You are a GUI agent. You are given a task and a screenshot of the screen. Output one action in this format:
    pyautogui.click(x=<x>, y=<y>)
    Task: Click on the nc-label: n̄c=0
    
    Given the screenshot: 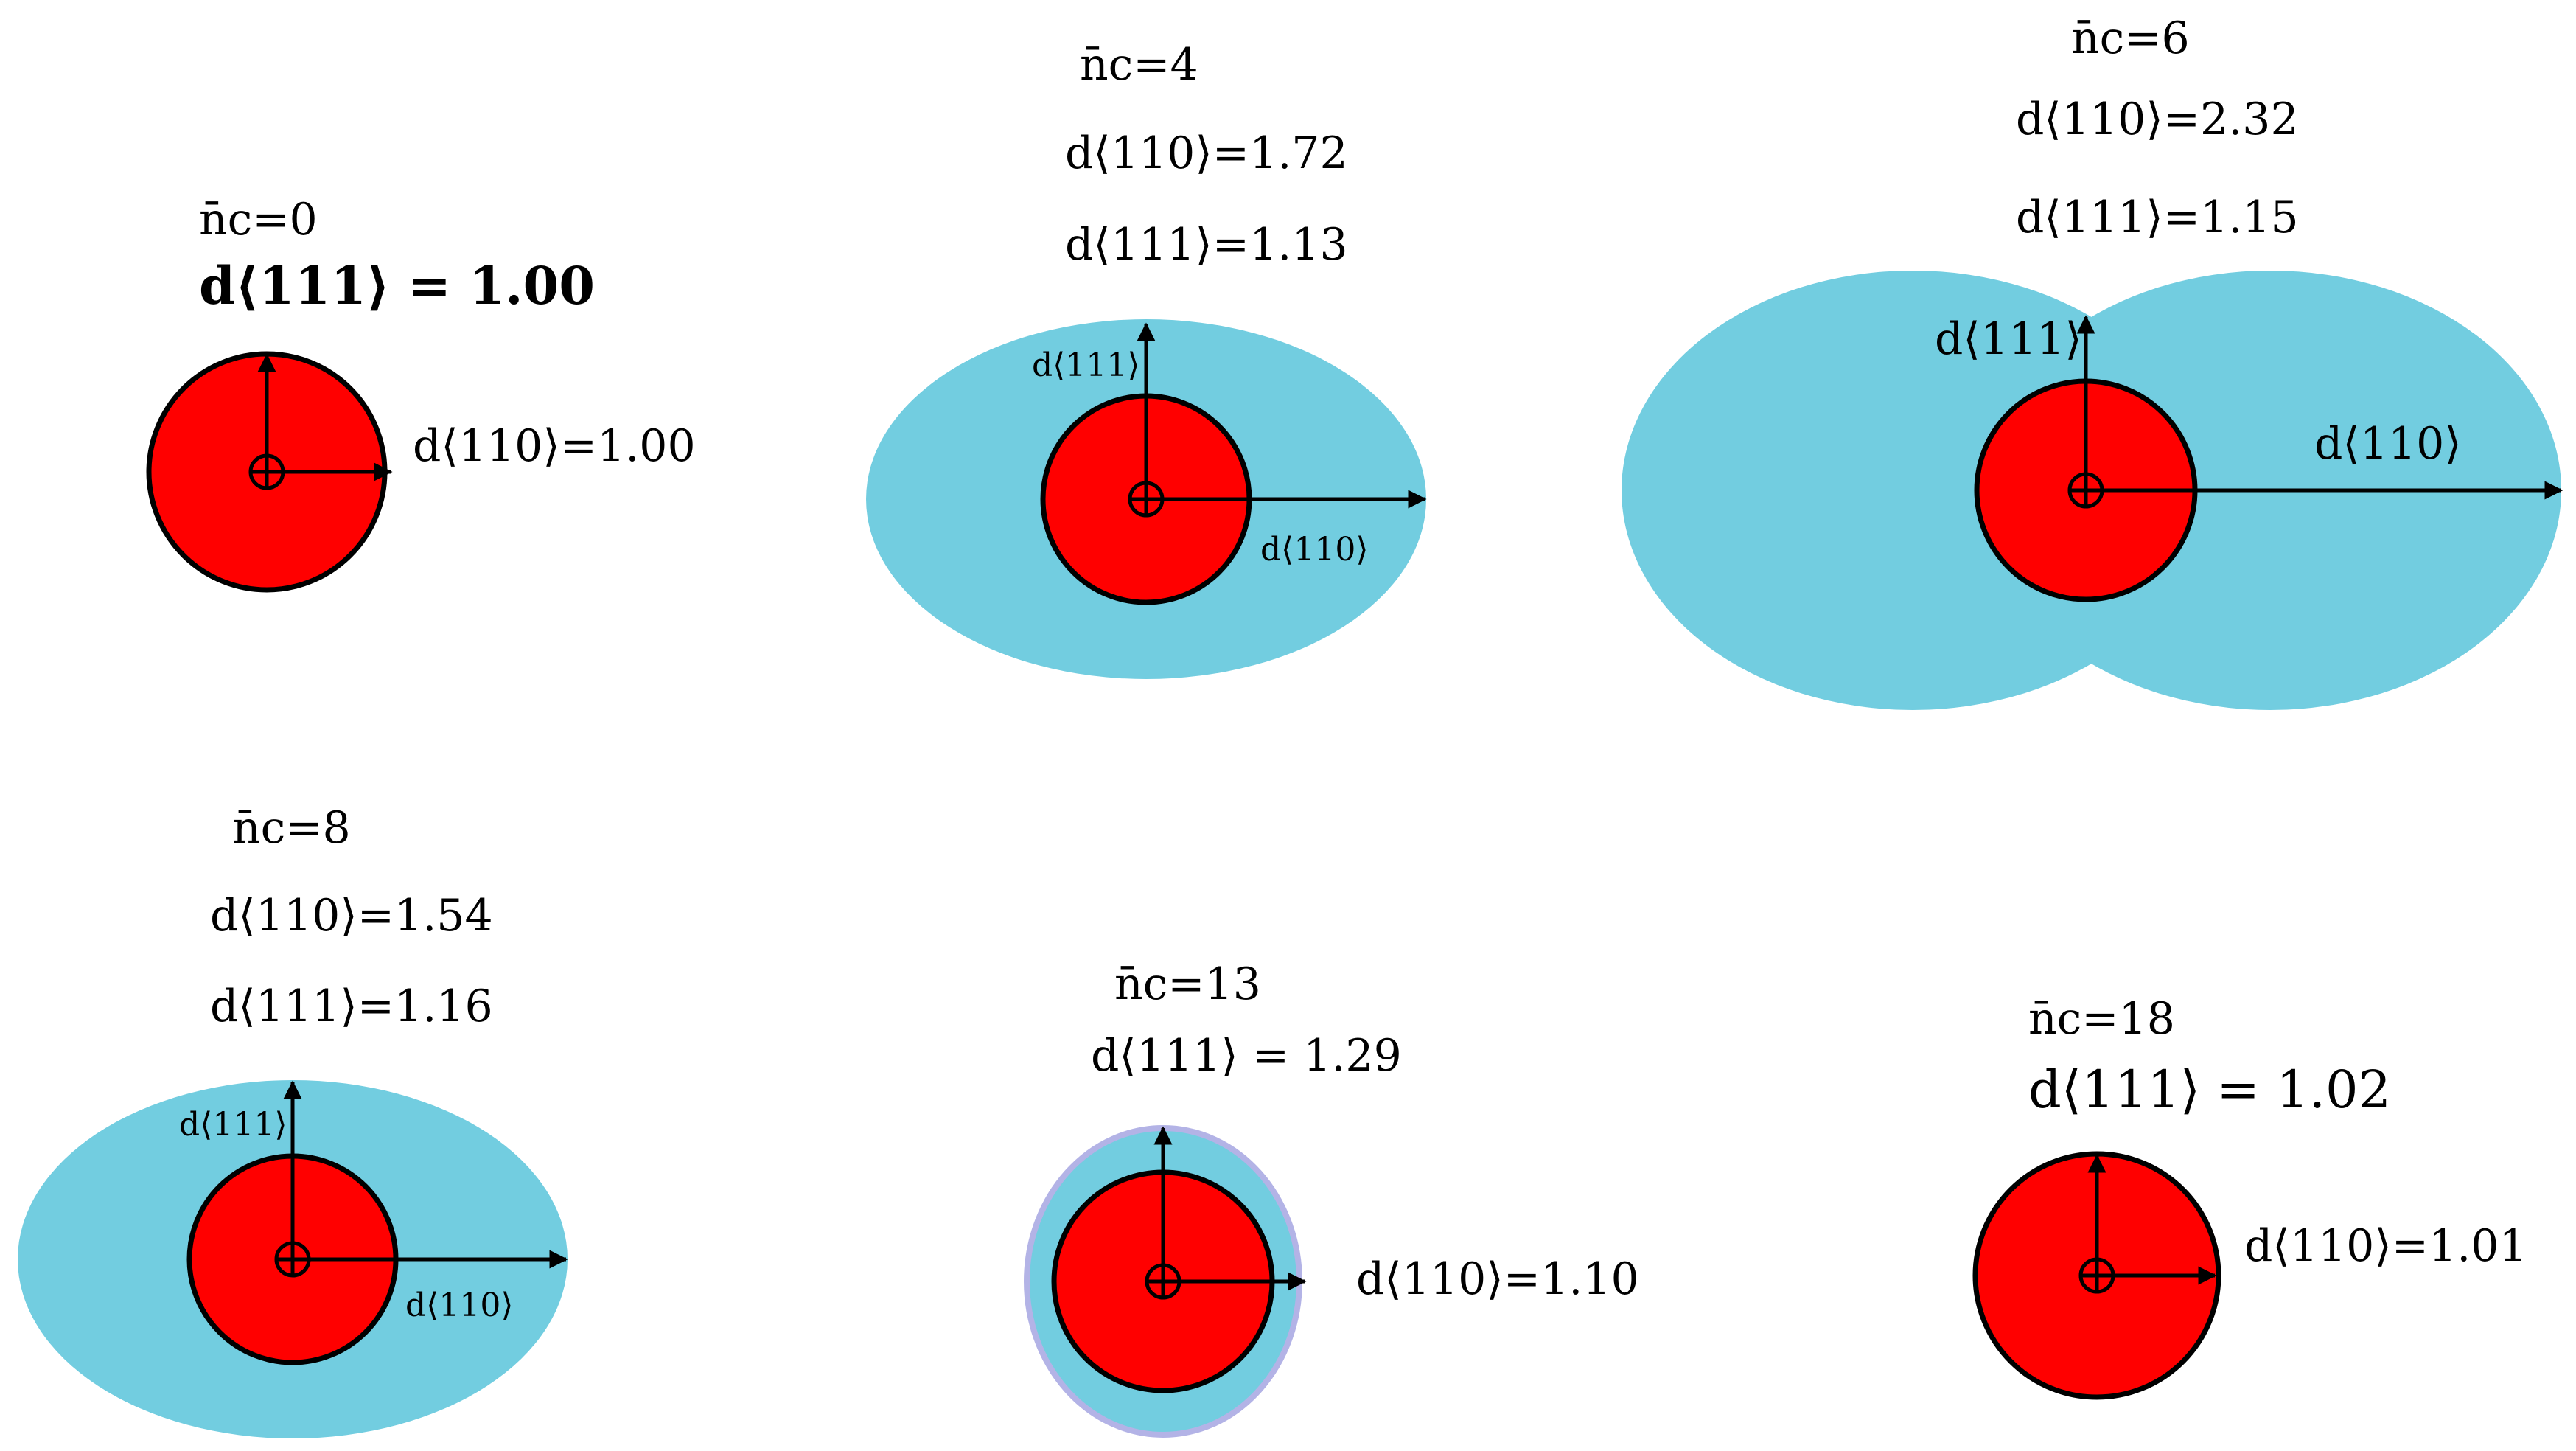 What is the action you would take?
    pyautogui.click(x=258, y=220)
    